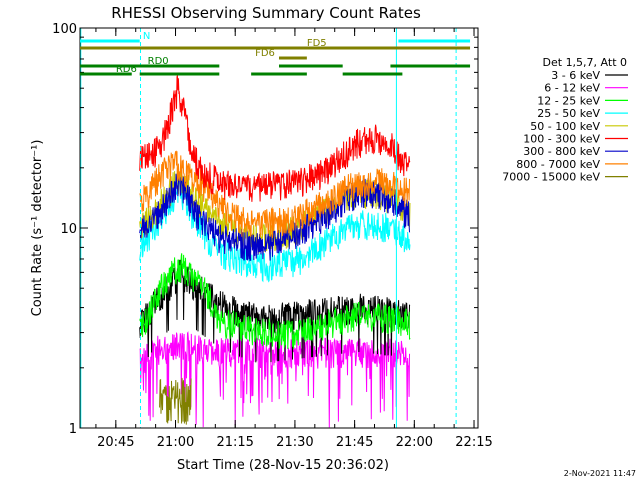 This screenshot has height=480, width=640. Describe the element at coordinates (575, 75) in the screenshot. I see `legend-label-3-6-kev: 3 - 6 keV` at that location.